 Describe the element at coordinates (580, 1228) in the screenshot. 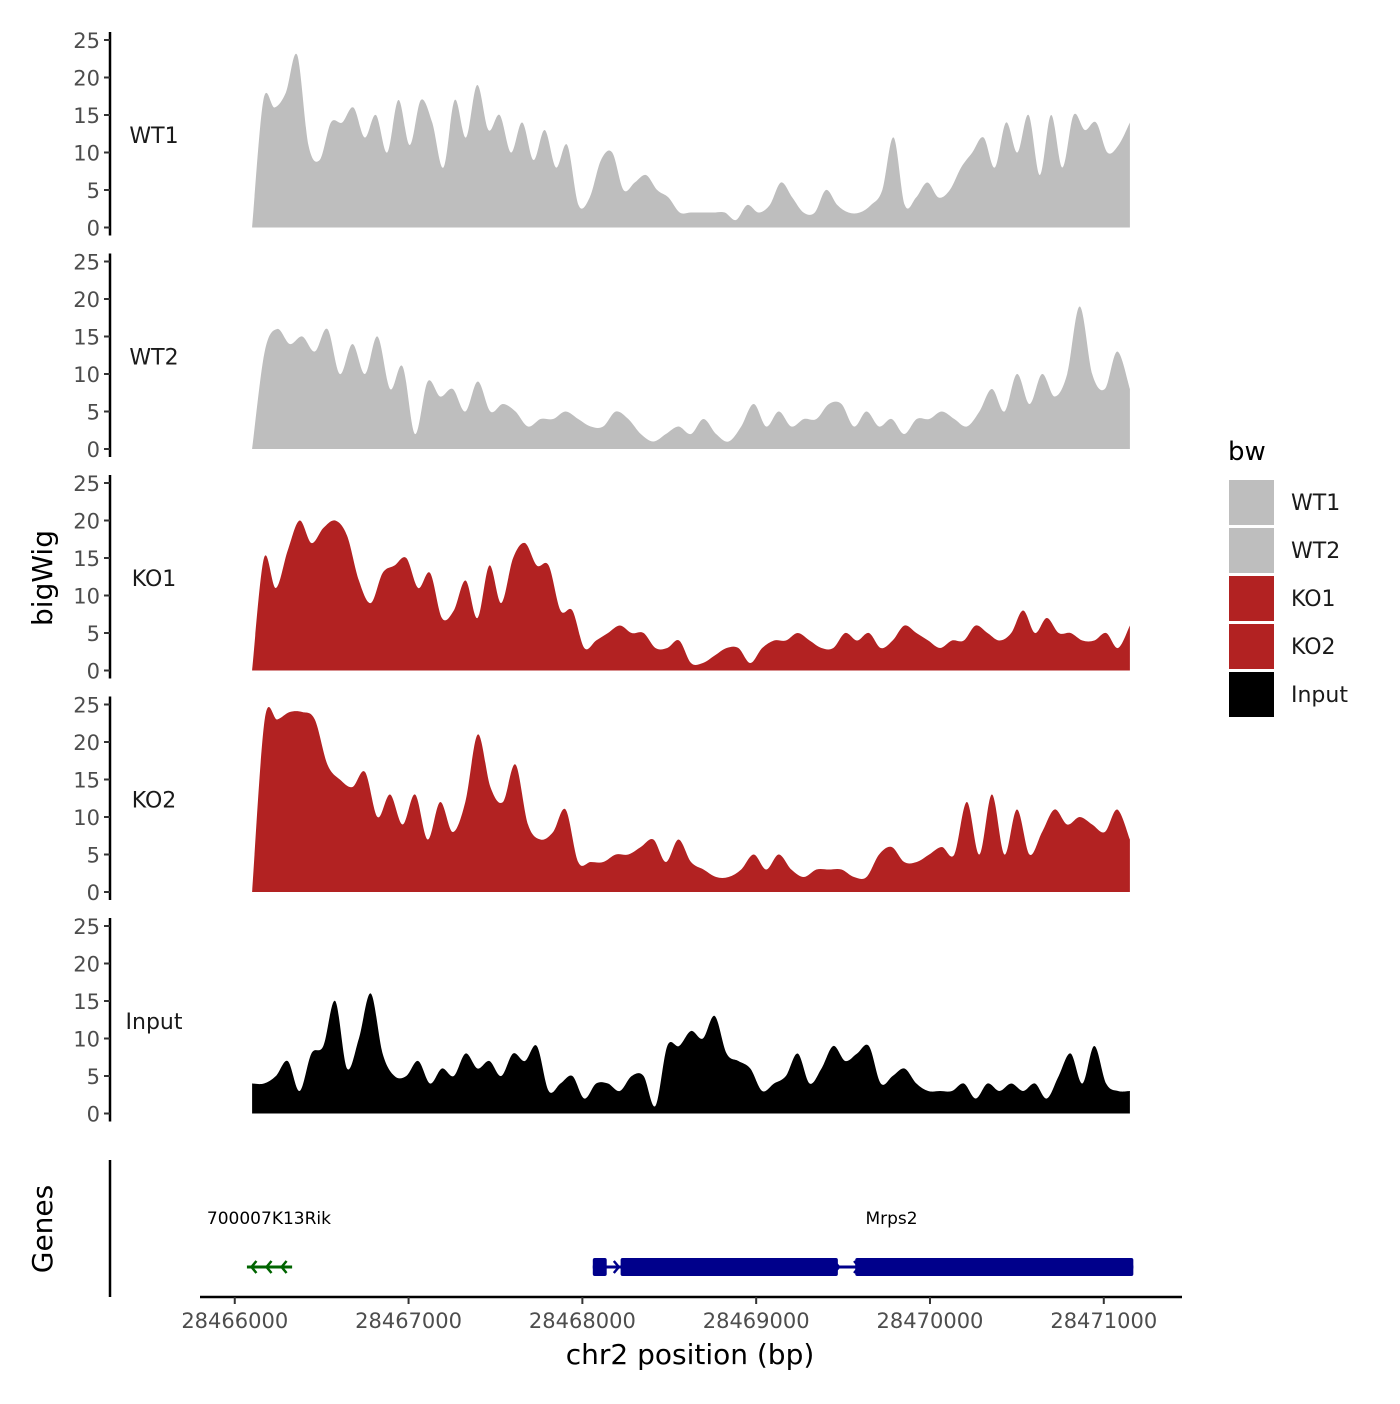

I see `genes-track: Genes 700007K13Rik Mrps2` at that location.